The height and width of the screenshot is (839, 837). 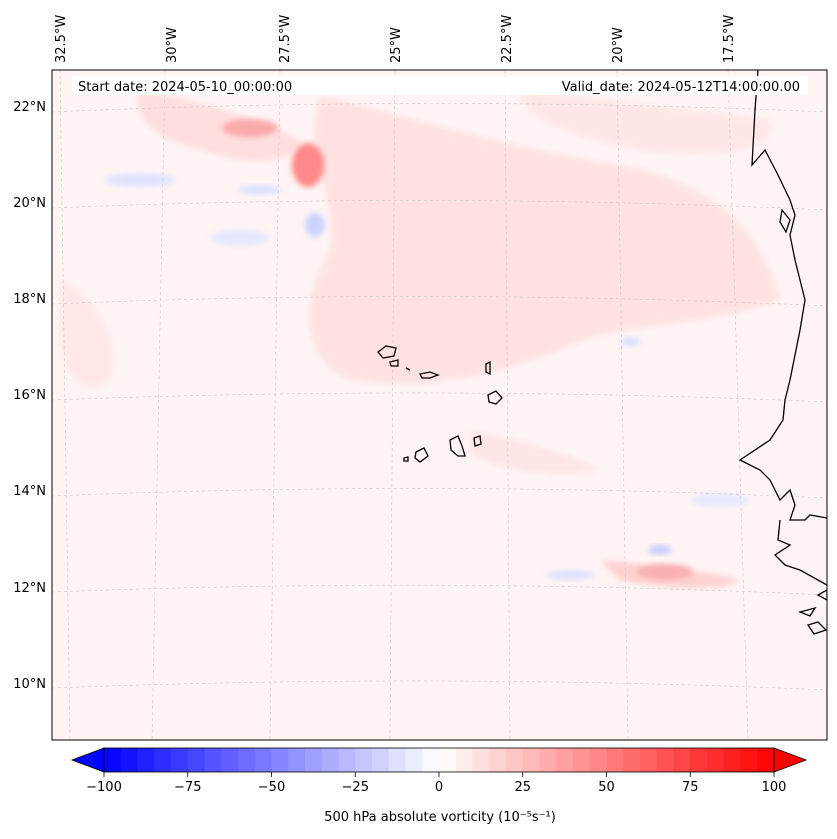 I want to click on colorbar-cells, so click(x=439, y=760).